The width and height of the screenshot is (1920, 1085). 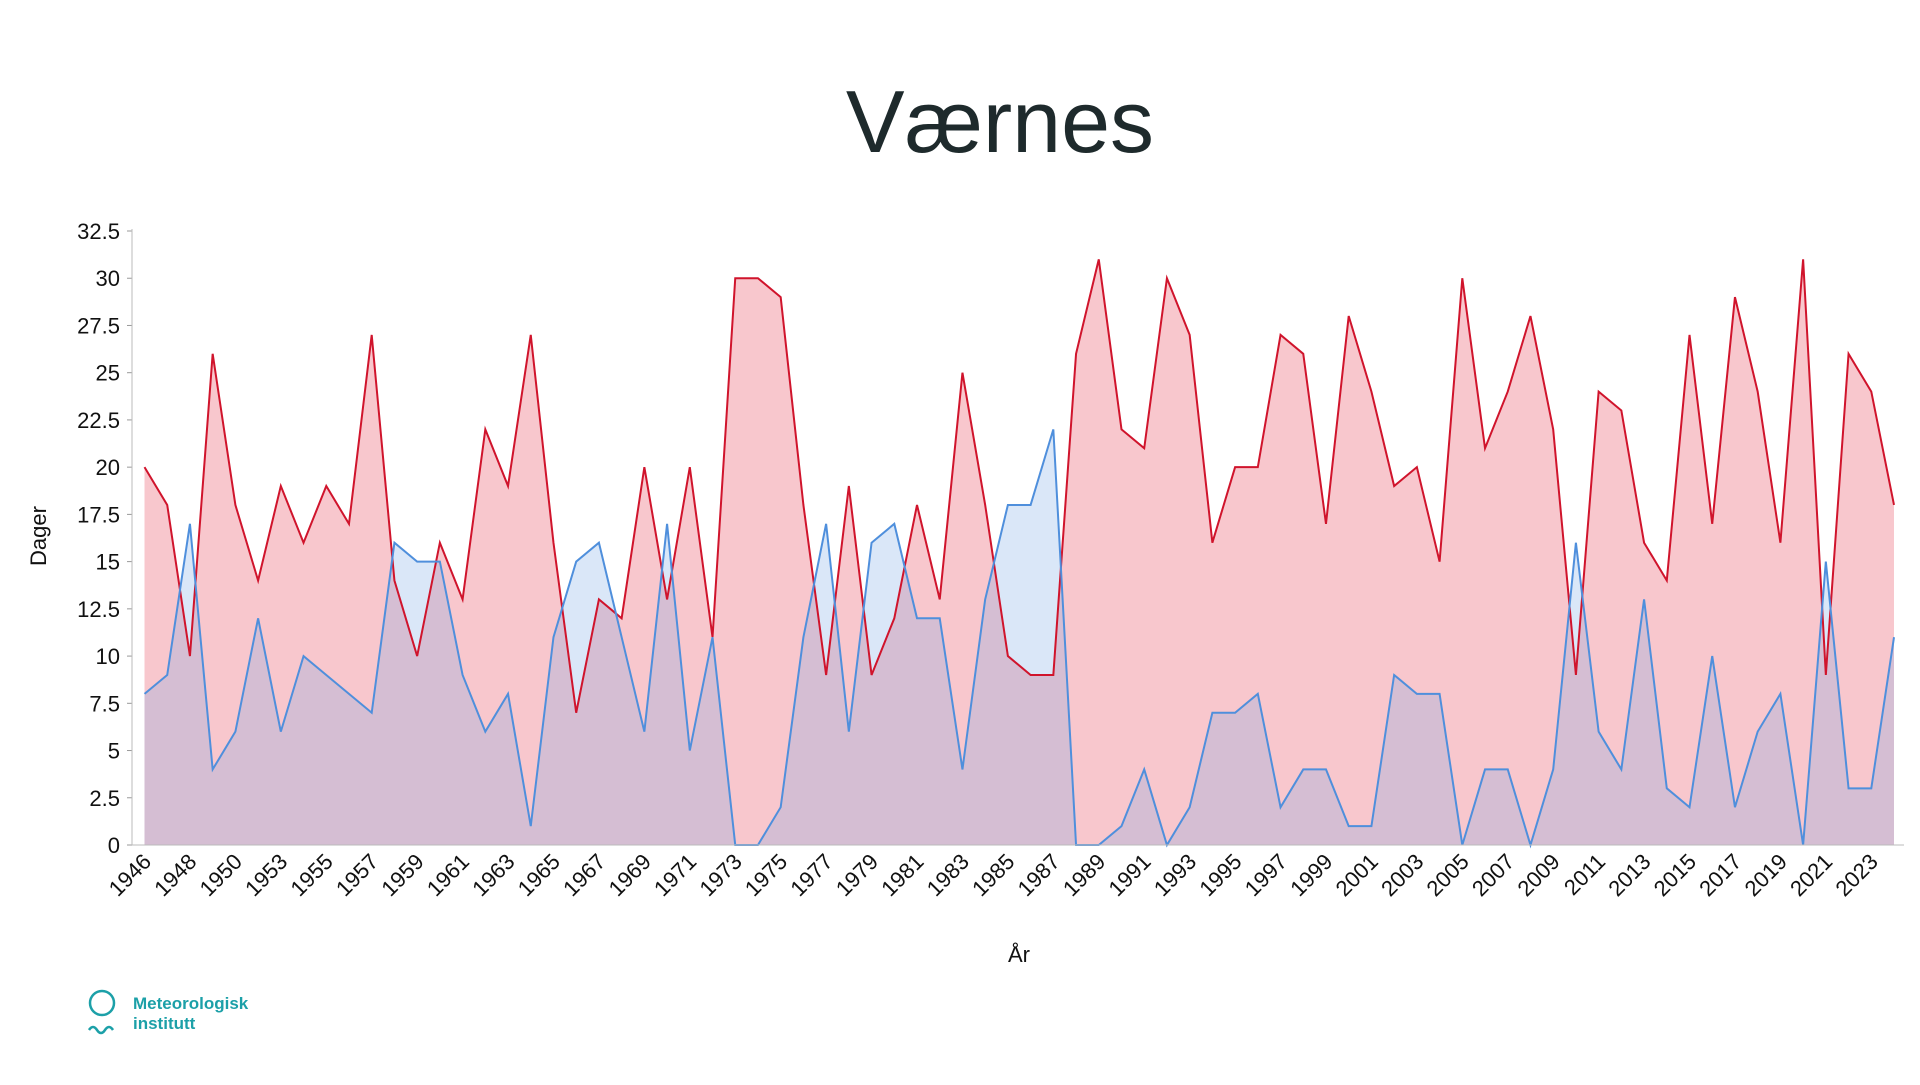 What do you see at coordinates (948, 875) in the screenshot?
I see `x-tick-label: 1983` at bounding box center [948, 875].